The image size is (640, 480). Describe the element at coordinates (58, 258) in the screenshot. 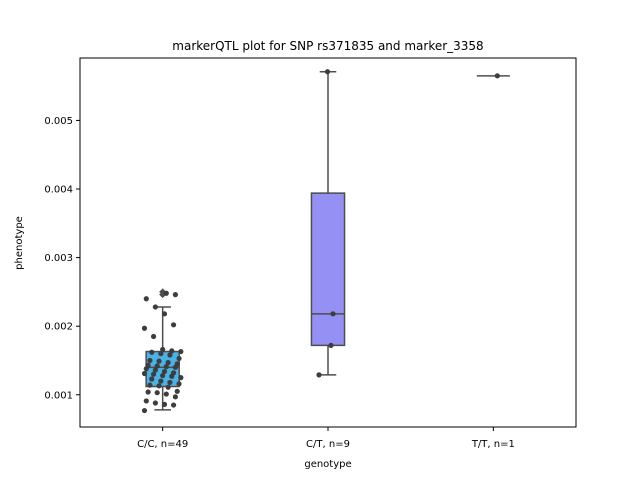

I see `y-tick-label: 0.003` at that location.